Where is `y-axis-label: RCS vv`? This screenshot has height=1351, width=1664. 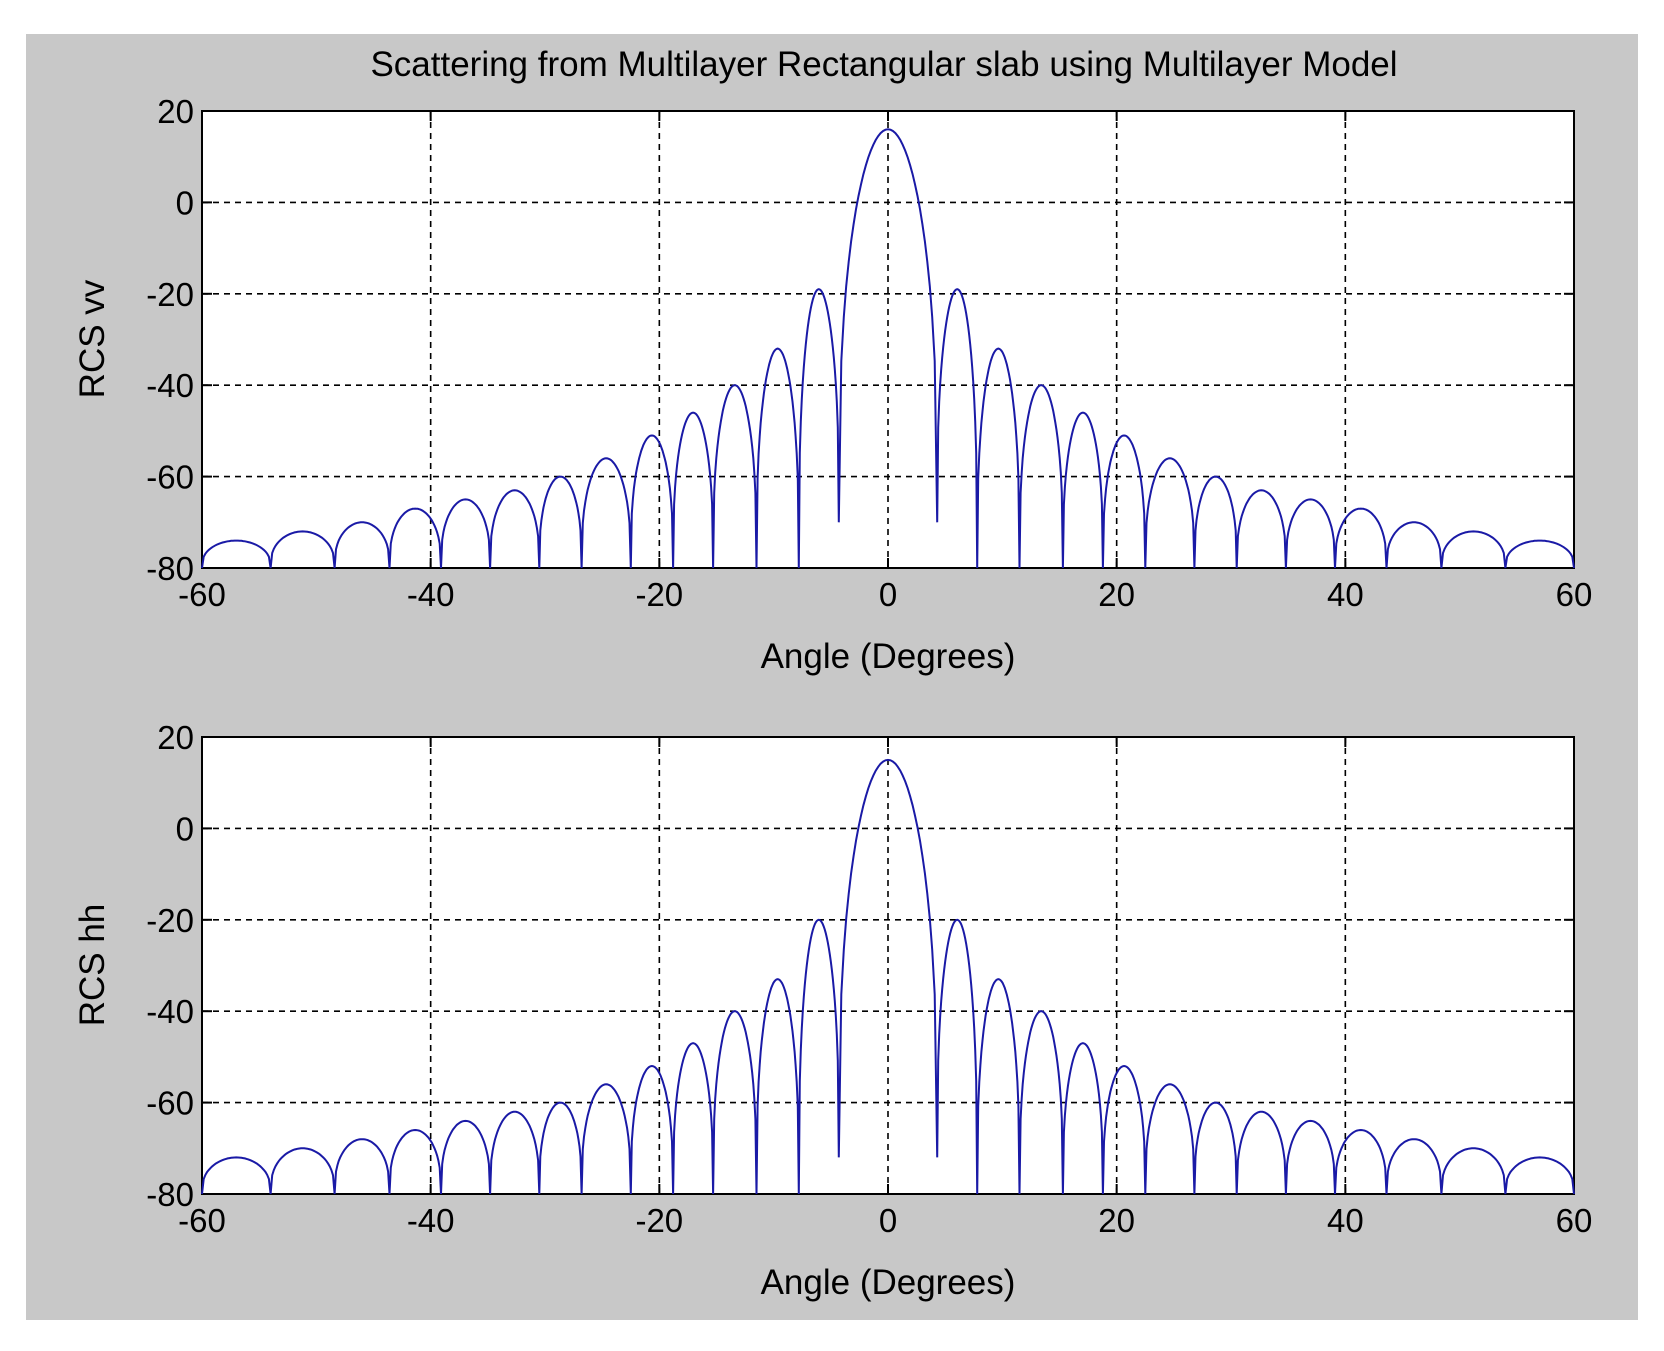
y-axis-label: RCS vv is located at coordinates (92, 338).